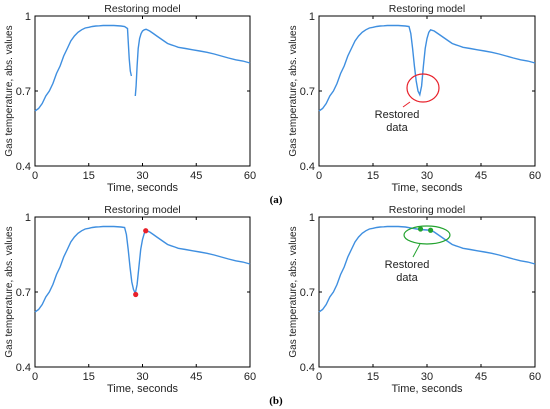 This screenshot has width=550, height=409. Describe the element at coordinates (276, 401) in the screenshot. I see `panel-label-b: (b)` at that location.